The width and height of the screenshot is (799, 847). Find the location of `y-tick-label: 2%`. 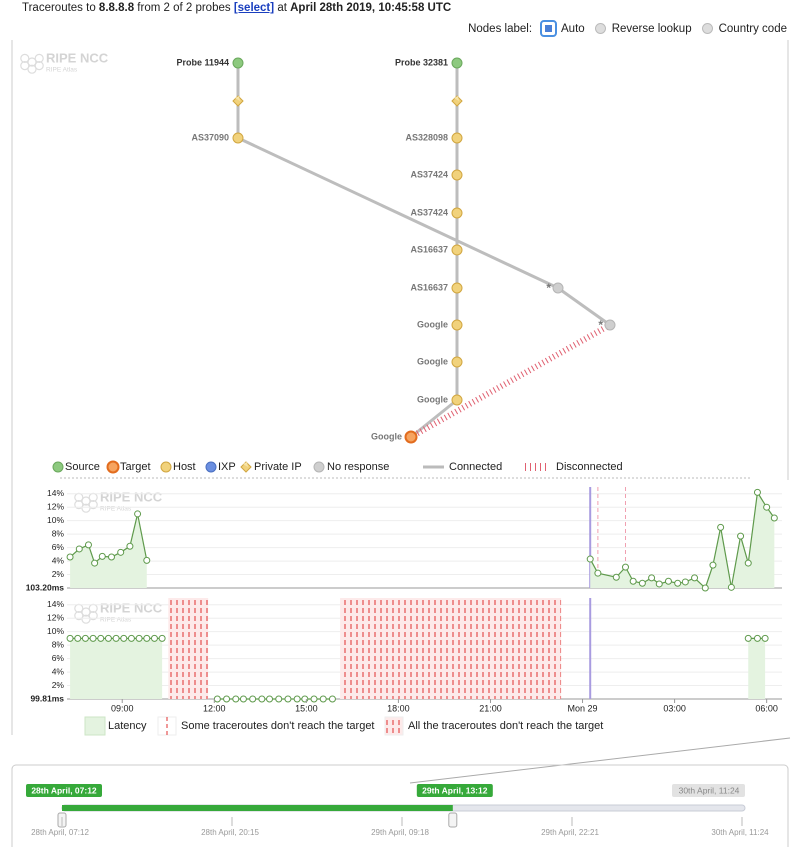

y-tick-label: 2% is located at coordinates (58, 574).